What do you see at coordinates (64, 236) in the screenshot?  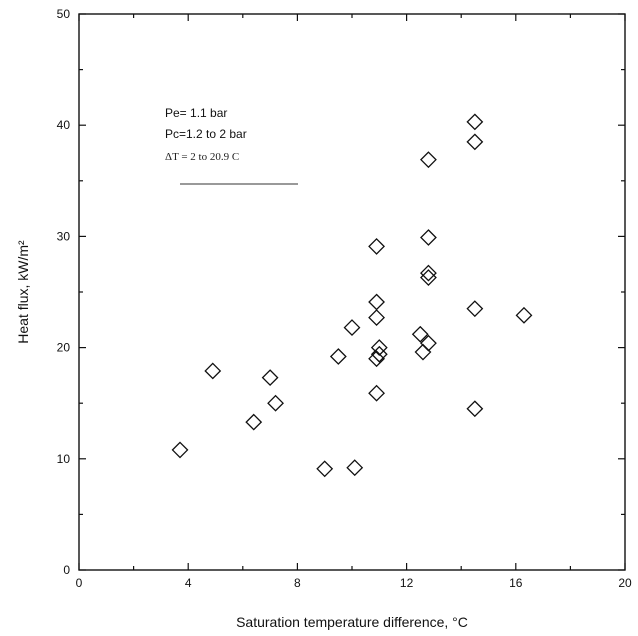 I see `y-tick-label: 30` at bounding box center [64, 236].